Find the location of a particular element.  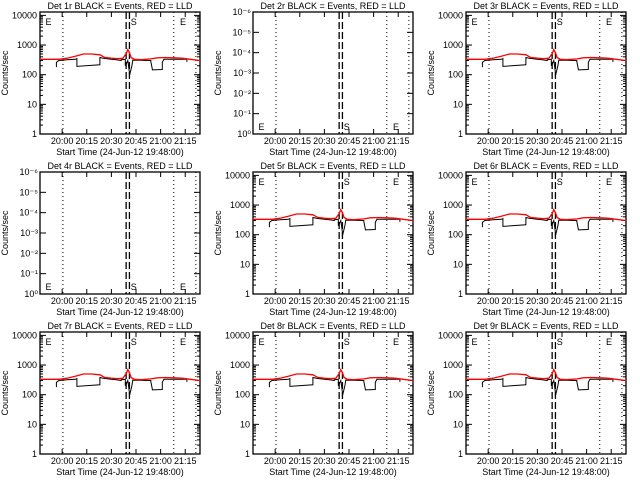

y-tick-label: 10⁻¹ is located at coordinates (242, 114).